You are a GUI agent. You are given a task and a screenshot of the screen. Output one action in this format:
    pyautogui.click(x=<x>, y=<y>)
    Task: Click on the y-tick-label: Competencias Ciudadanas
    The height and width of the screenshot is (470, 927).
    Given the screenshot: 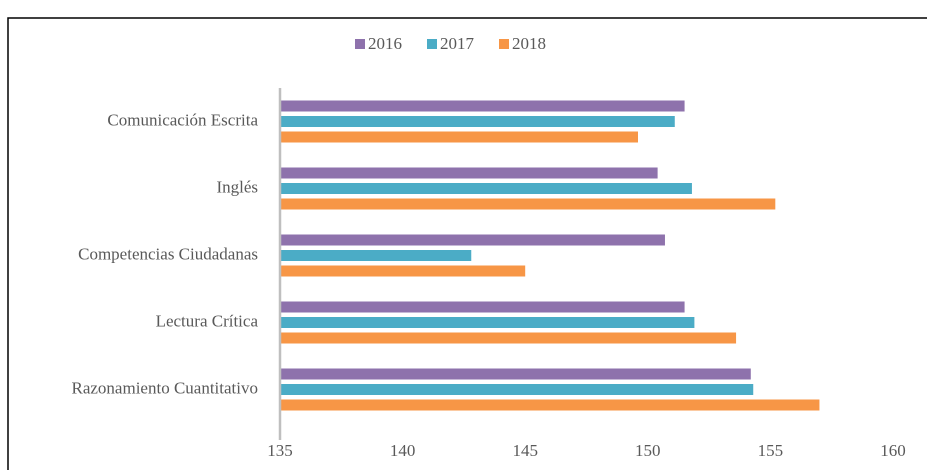 What is the action you would take?
    pyautogui.click(x=168, y=253)
    